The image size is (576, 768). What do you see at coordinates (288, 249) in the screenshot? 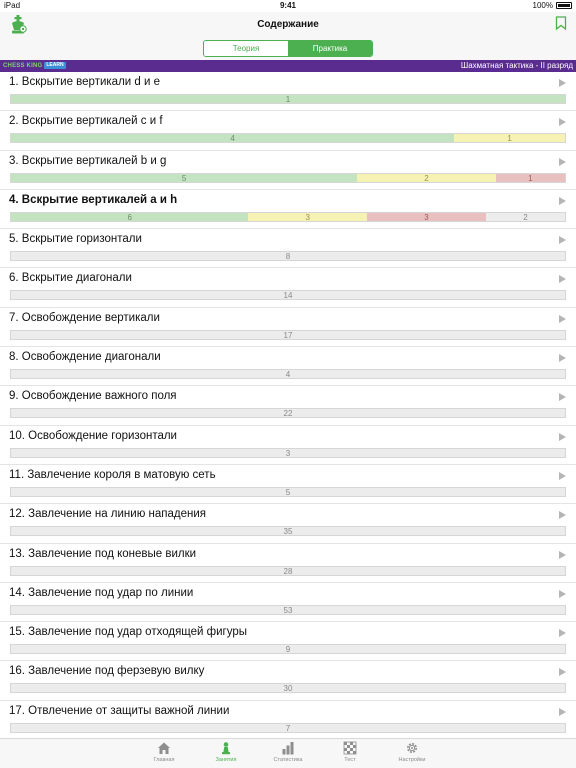
I see `chapter-row: 5. Вскрытие горизонтали 8` at bounding box center [288, 249].